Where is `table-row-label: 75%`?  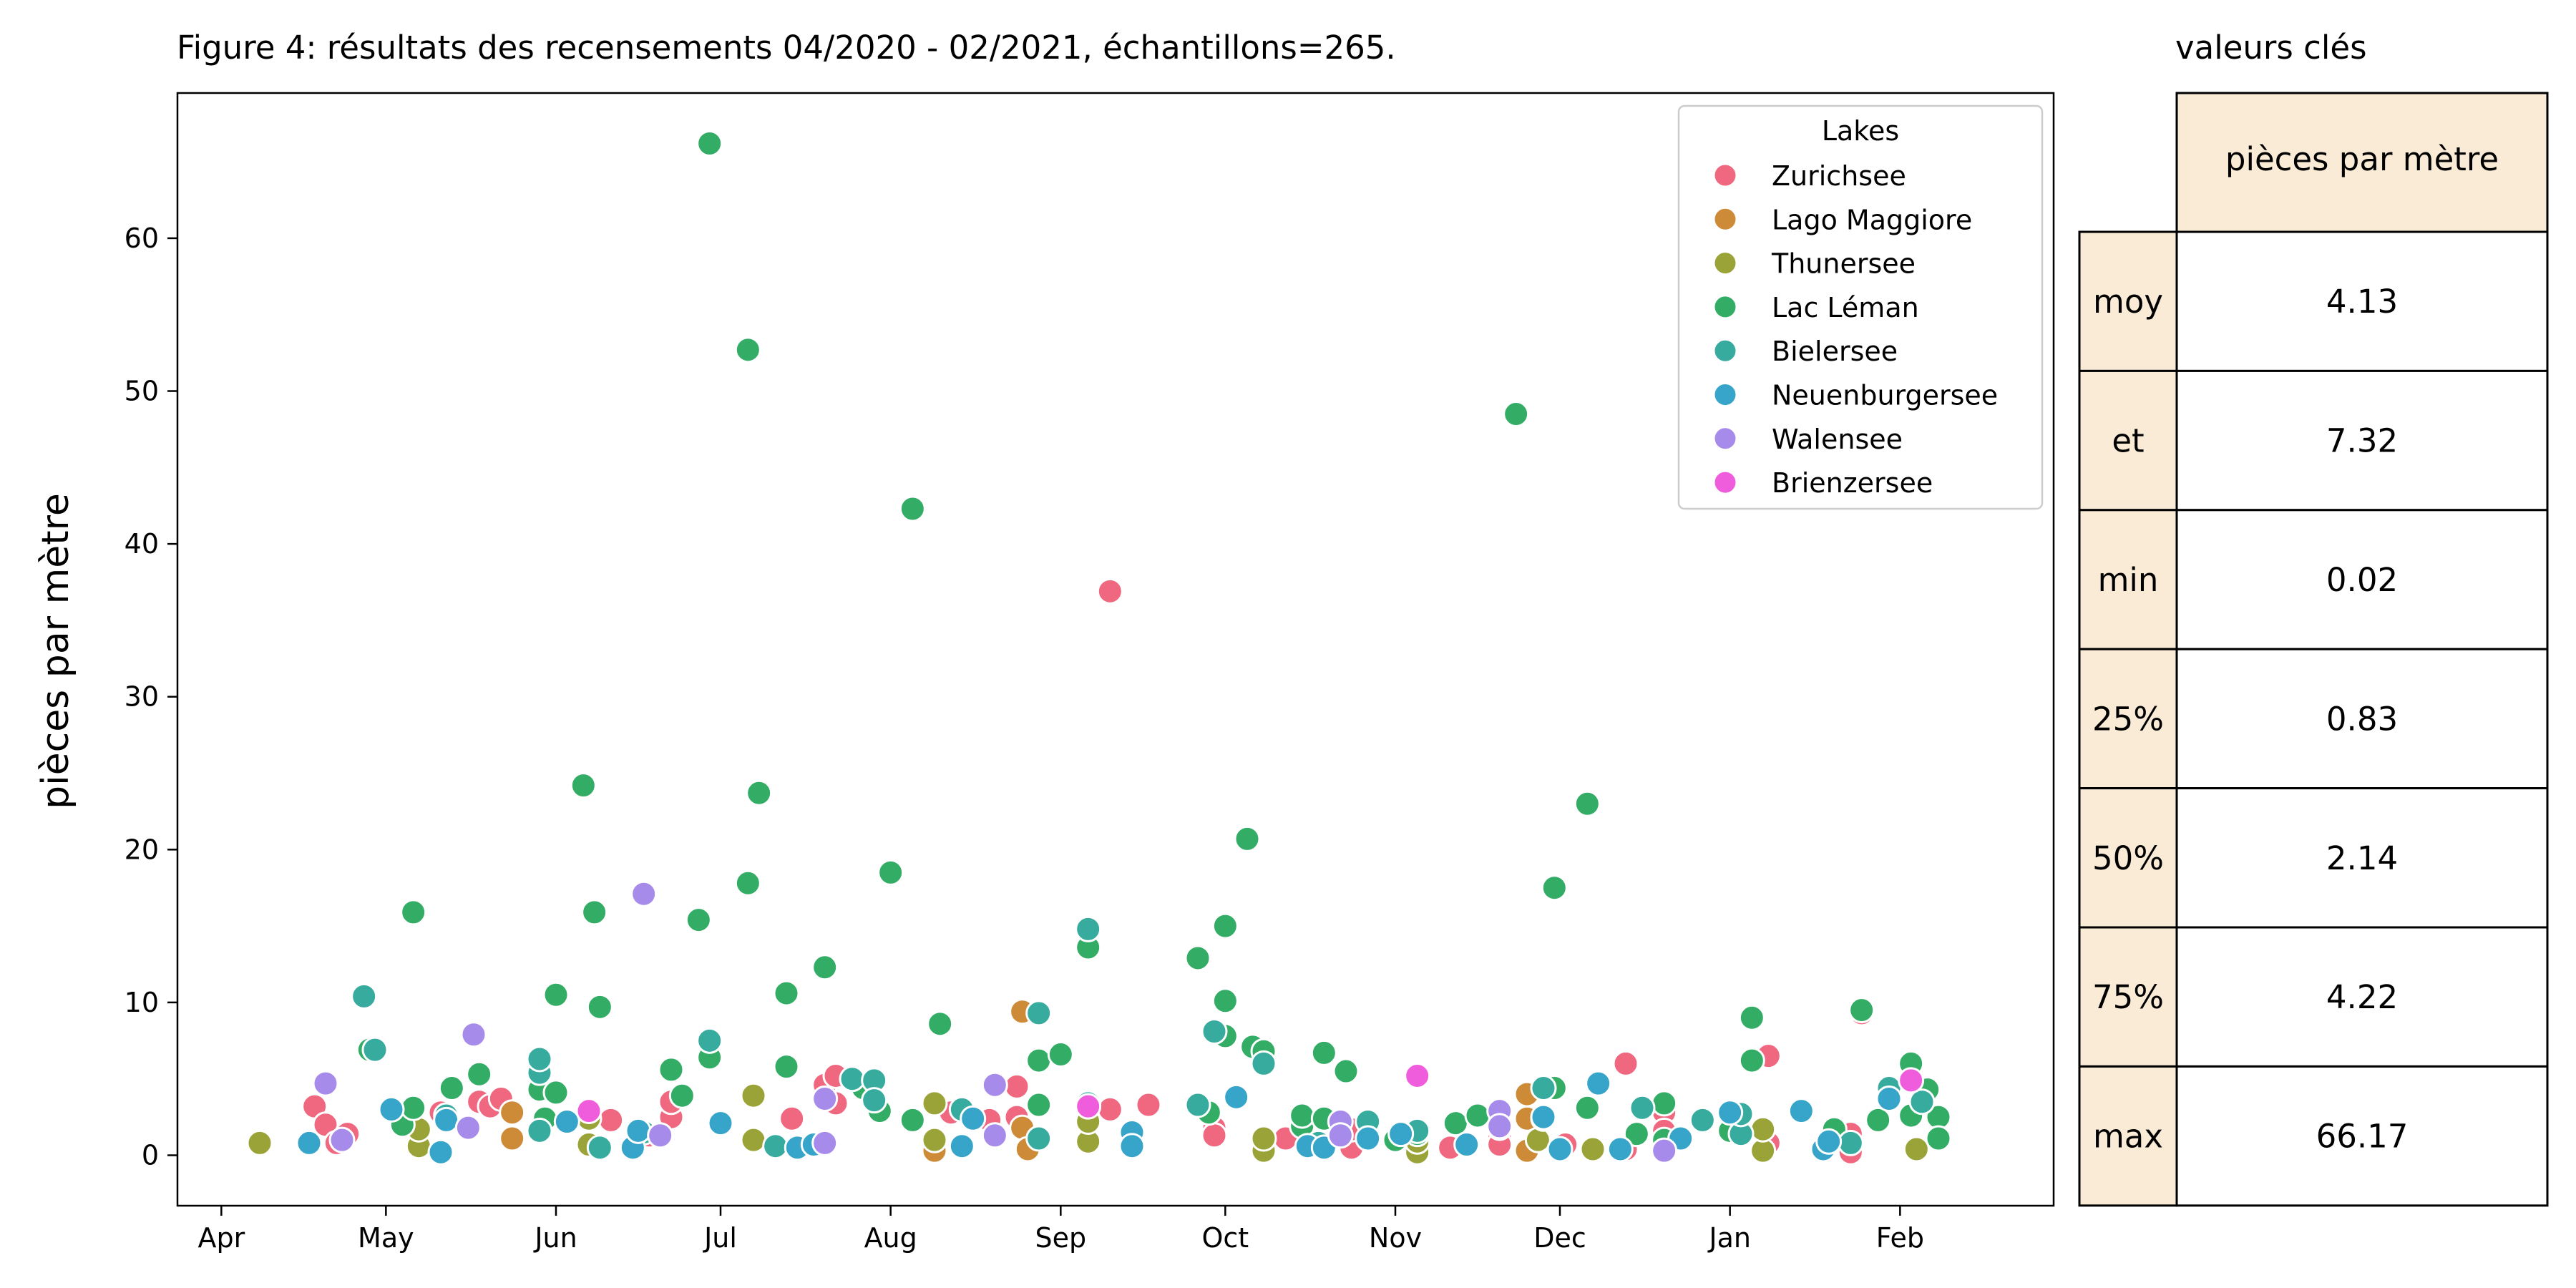 table-row-label: 75% is located at coordinates (2128, 997).